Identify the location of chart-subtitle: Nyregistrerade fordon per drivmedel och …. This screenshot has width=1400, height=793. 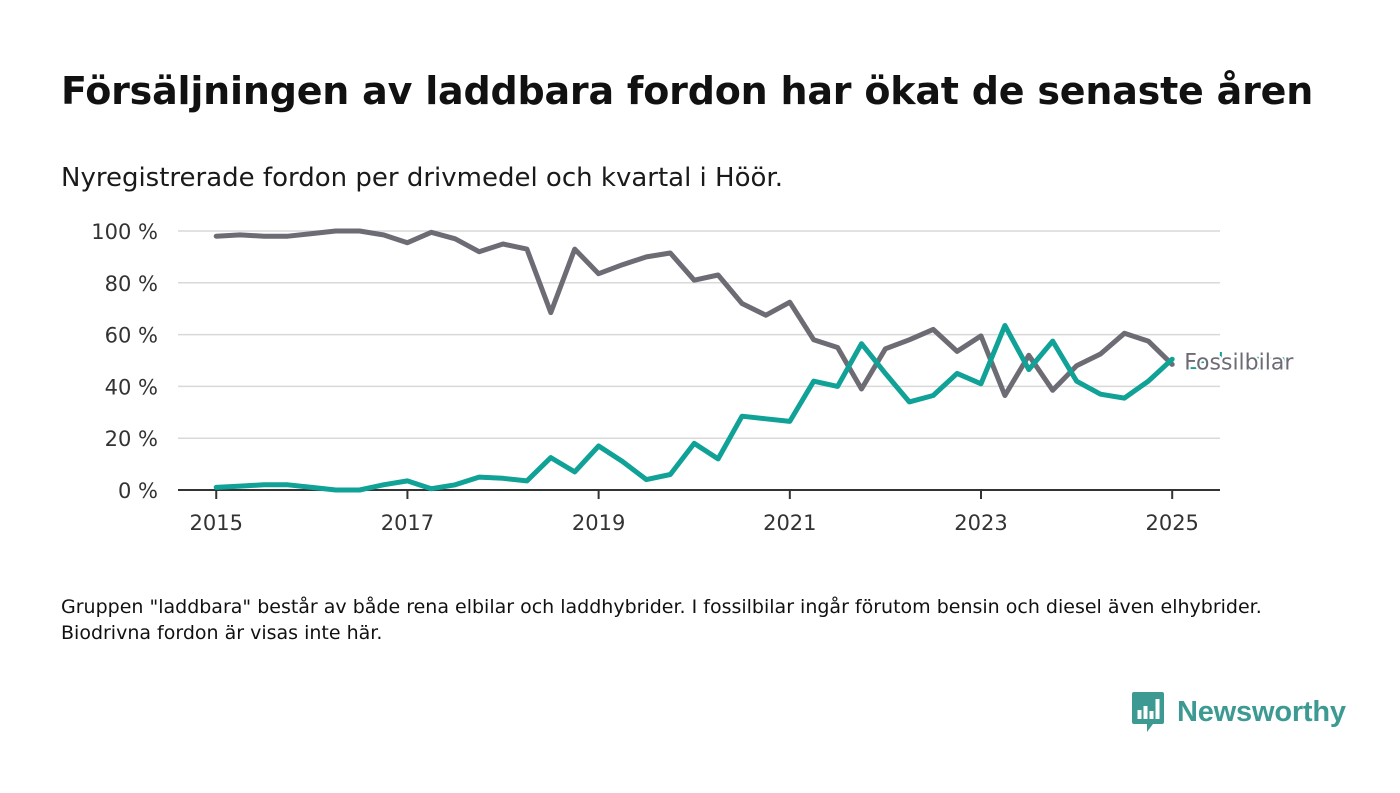
(422, 178).